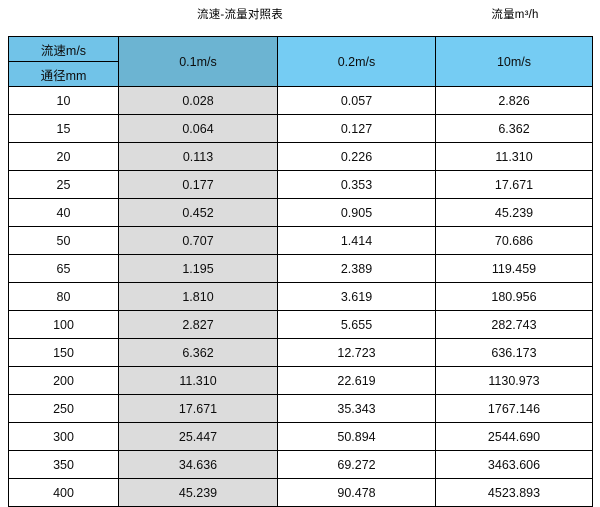  I want to click on table-row: 300 25.447 50.894 2544.690, so click(300, 436).